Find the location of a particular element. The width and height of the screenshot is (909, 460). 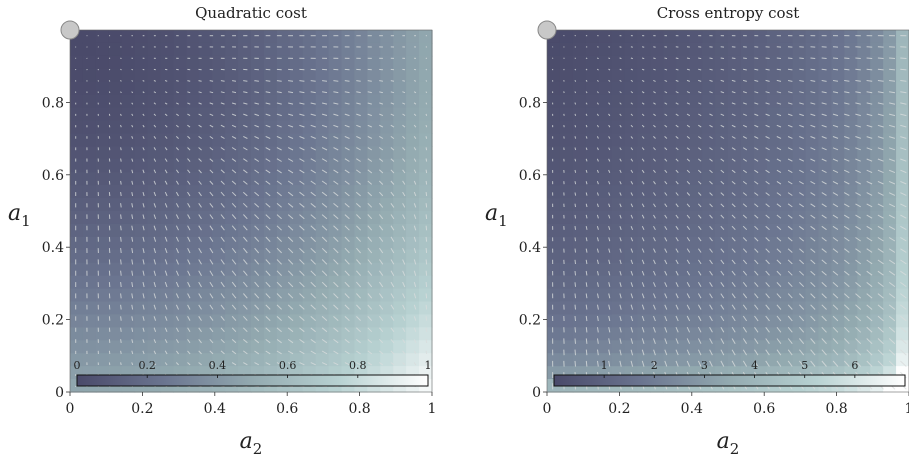

x-tick-label: 0.2 is located at coordinates (142, 409).